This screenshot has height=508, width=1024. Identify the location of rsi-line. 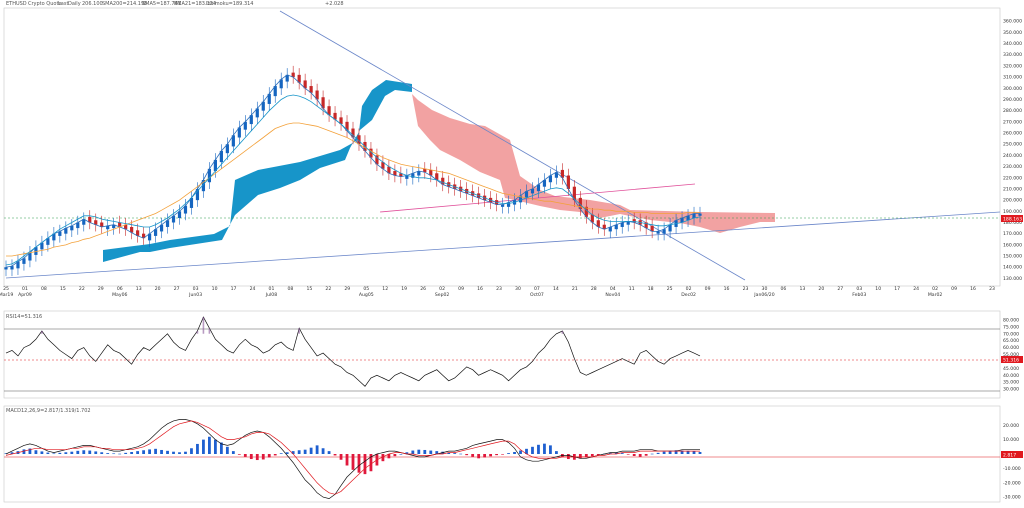
(353, 351).